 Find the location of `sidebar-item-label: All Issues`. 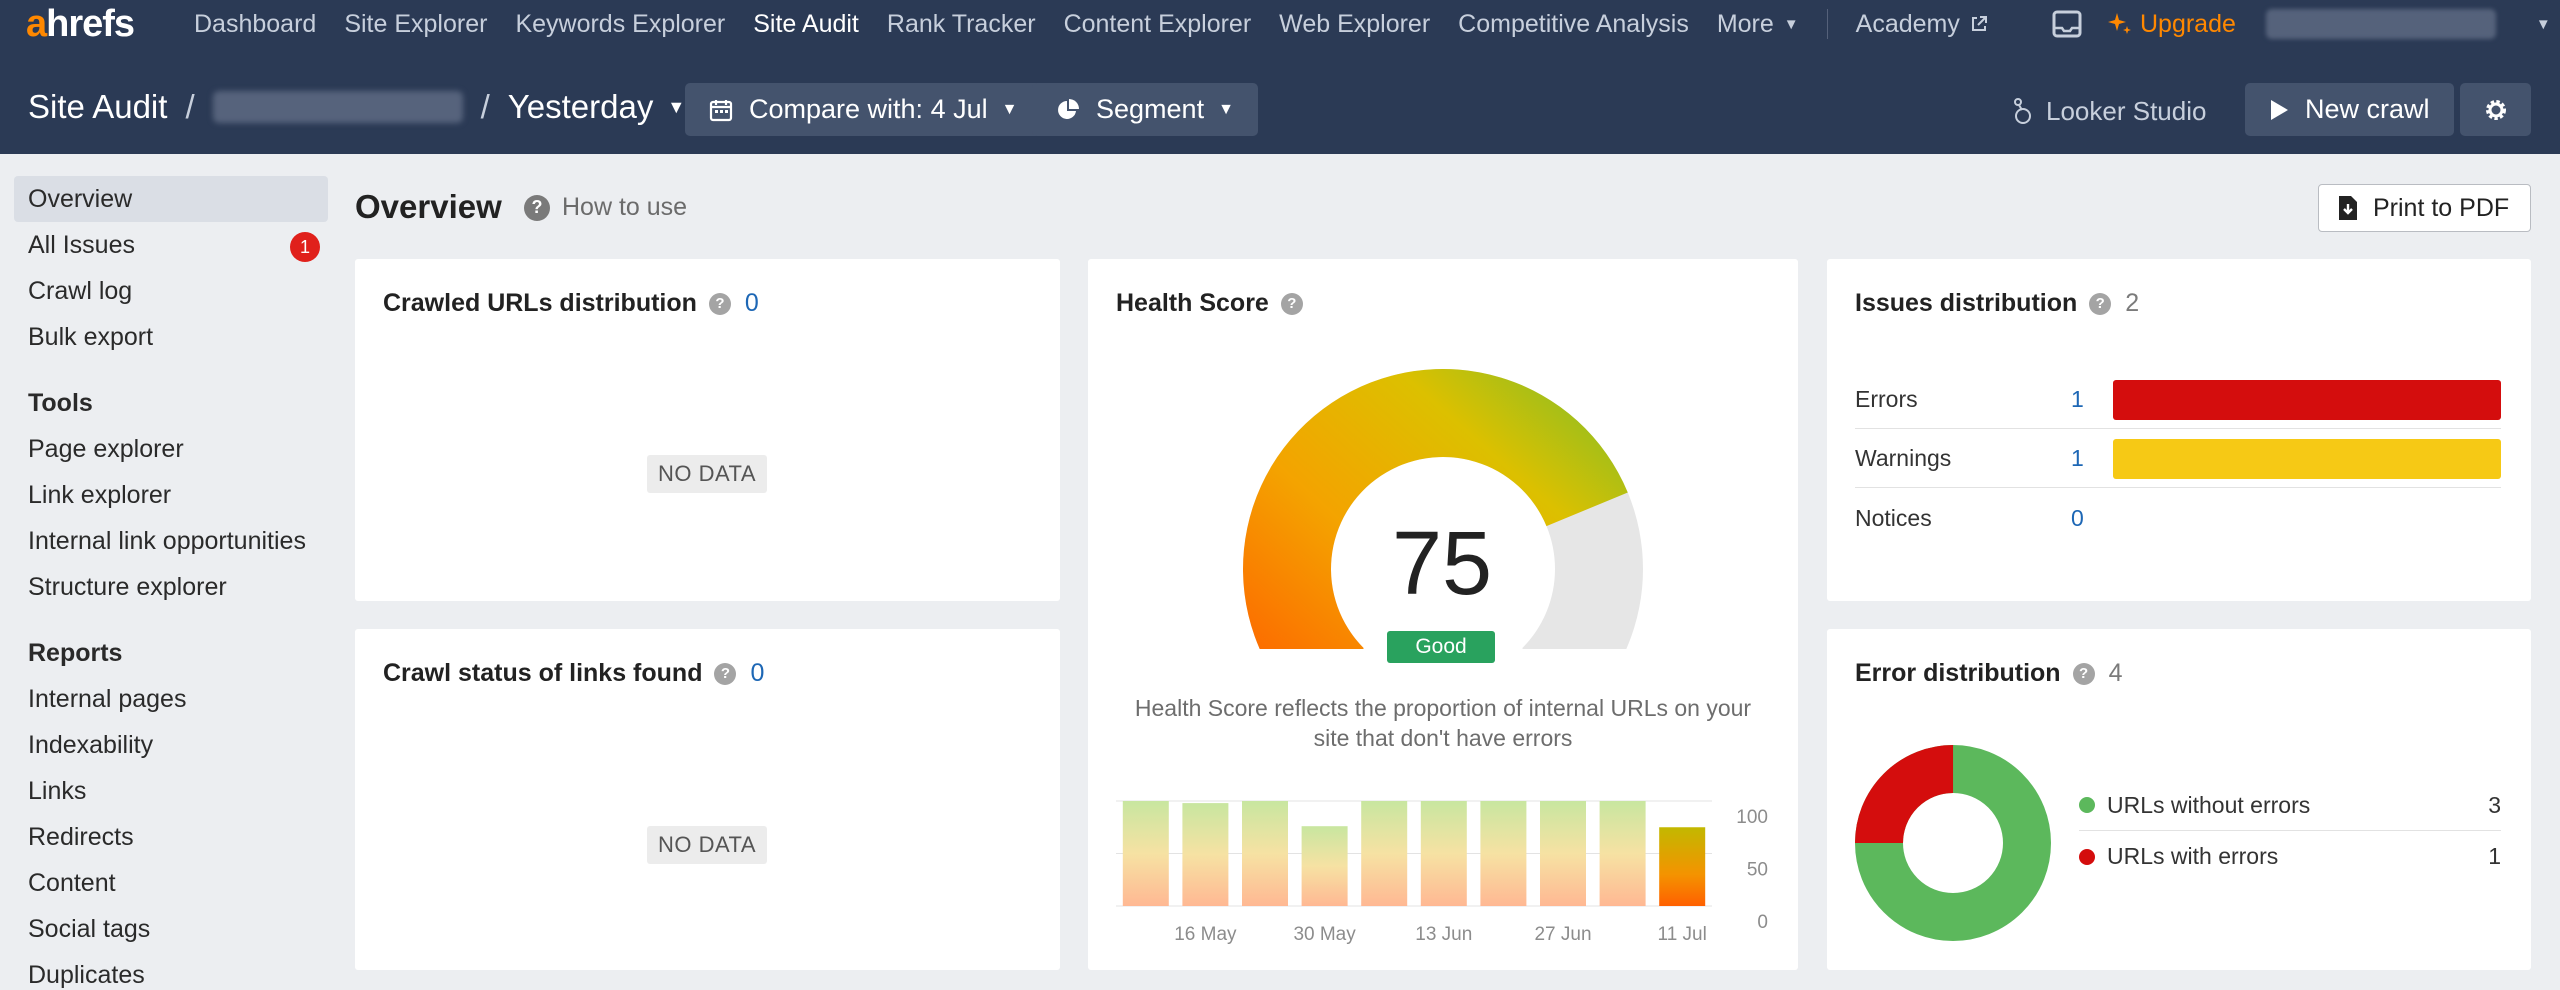

sidebar-item-label: All Issues is located at coordinates (81, 244).